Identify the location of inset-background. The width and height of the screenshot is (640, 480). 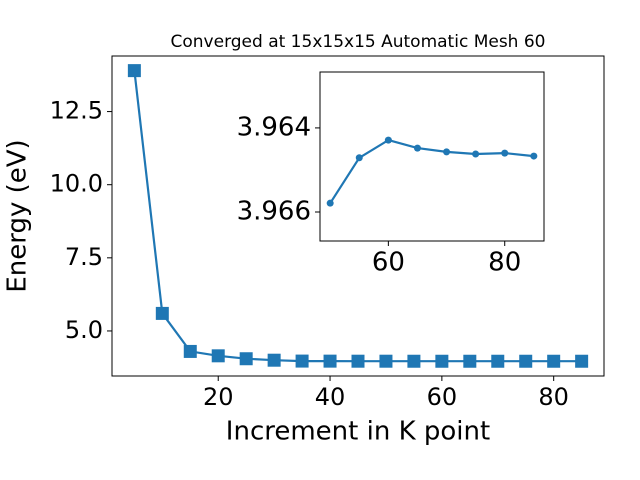
(432, 156).